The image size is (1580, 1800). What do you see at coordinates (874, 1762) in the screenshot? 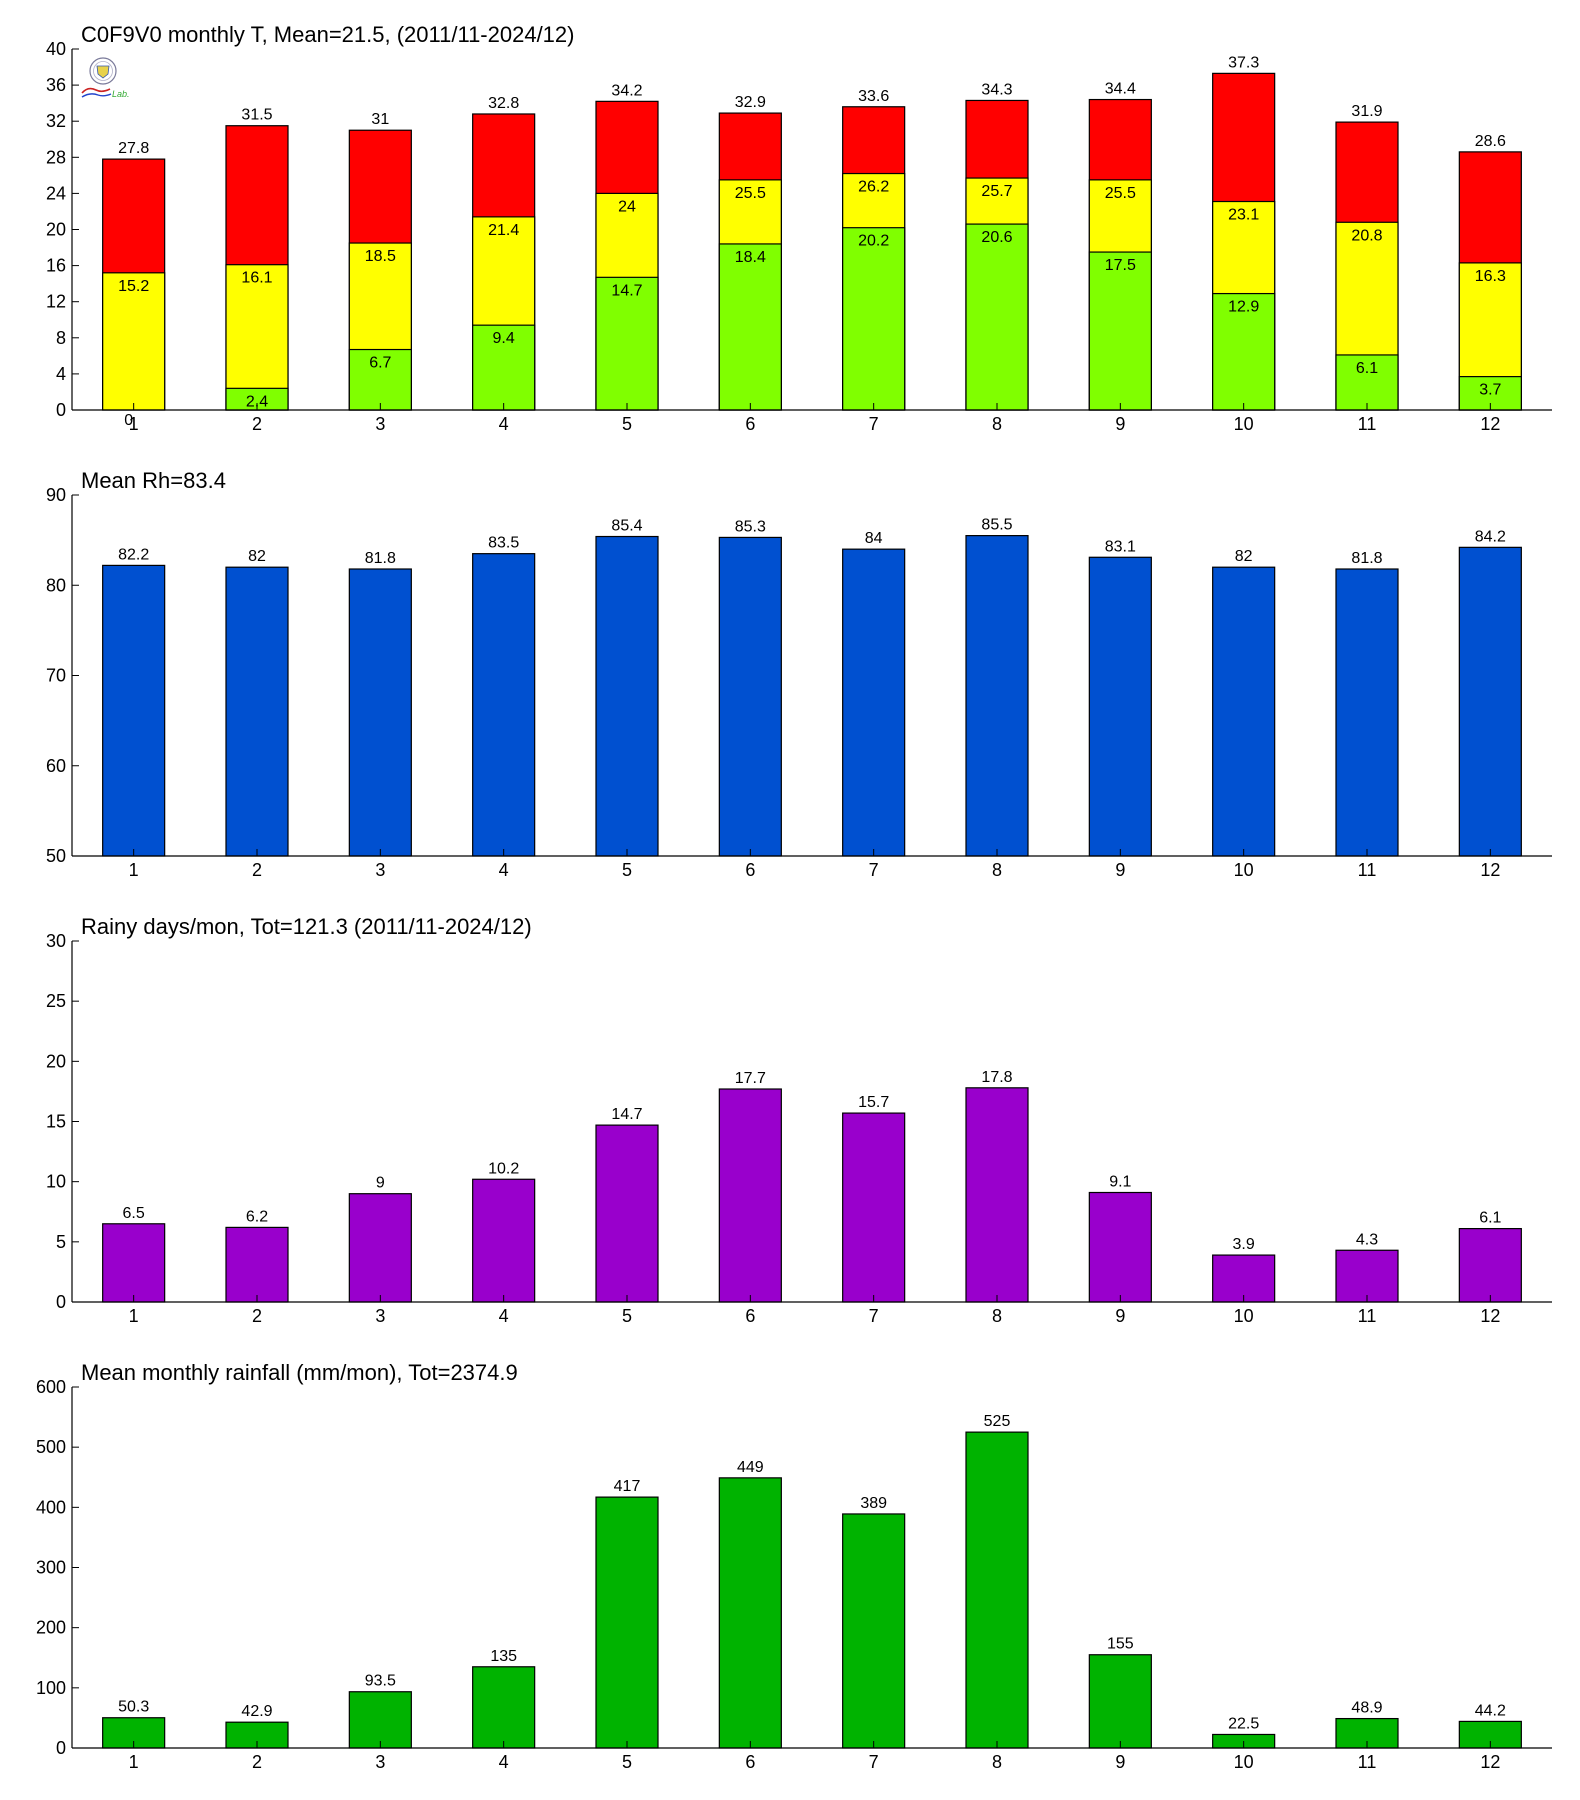
I see `rainfall-xtick-label: 7` at bounding box center [874, 1762].